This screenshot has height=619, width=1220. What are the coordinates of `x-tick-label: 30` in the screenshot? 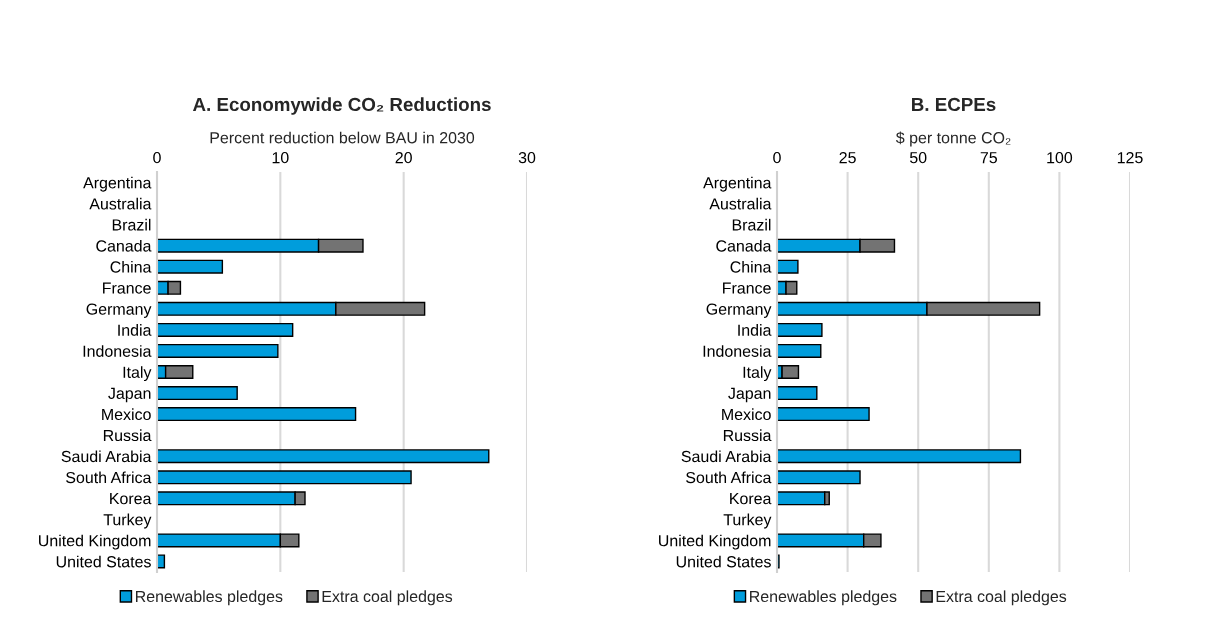 It's located at (527, 157).